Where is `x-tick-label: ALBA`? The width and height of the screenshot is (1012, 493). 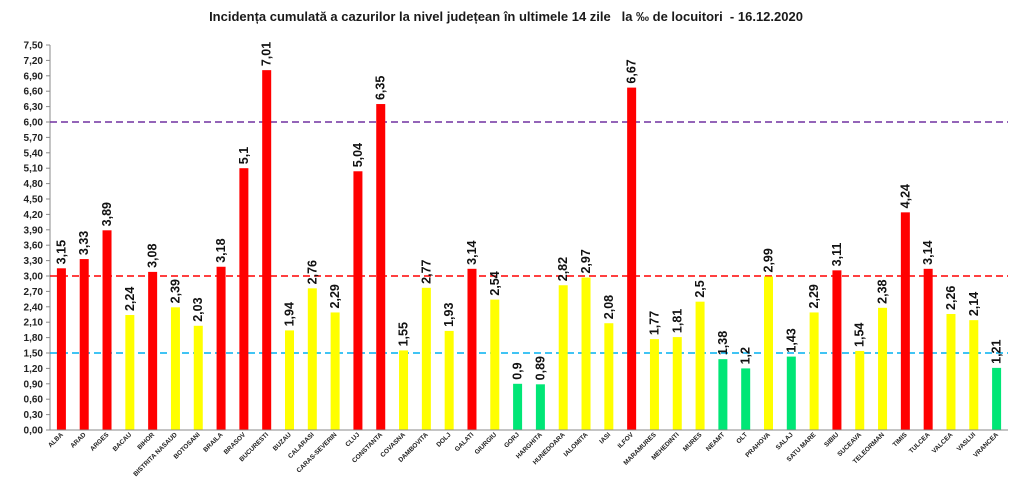 x-tick-label: ALBA is located at coordinates (56, 440).